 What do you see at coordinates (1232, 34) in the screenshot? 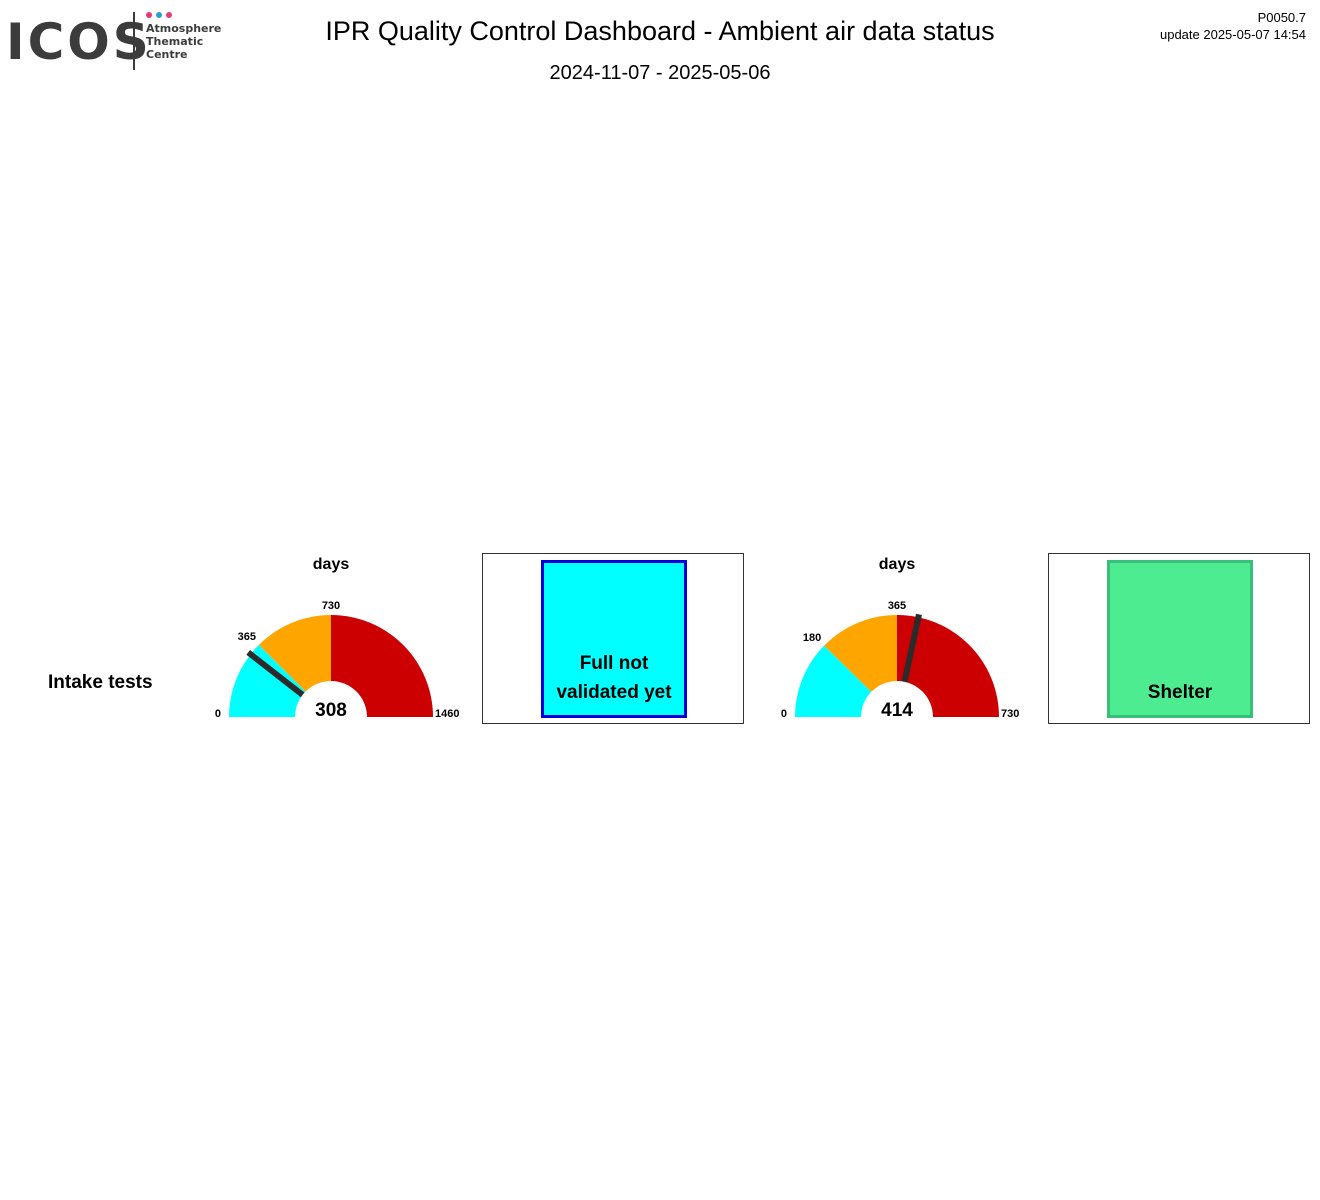
I see `update-timestamp: update 2025-05-07 14:54` at bounding box center [1232, 34].